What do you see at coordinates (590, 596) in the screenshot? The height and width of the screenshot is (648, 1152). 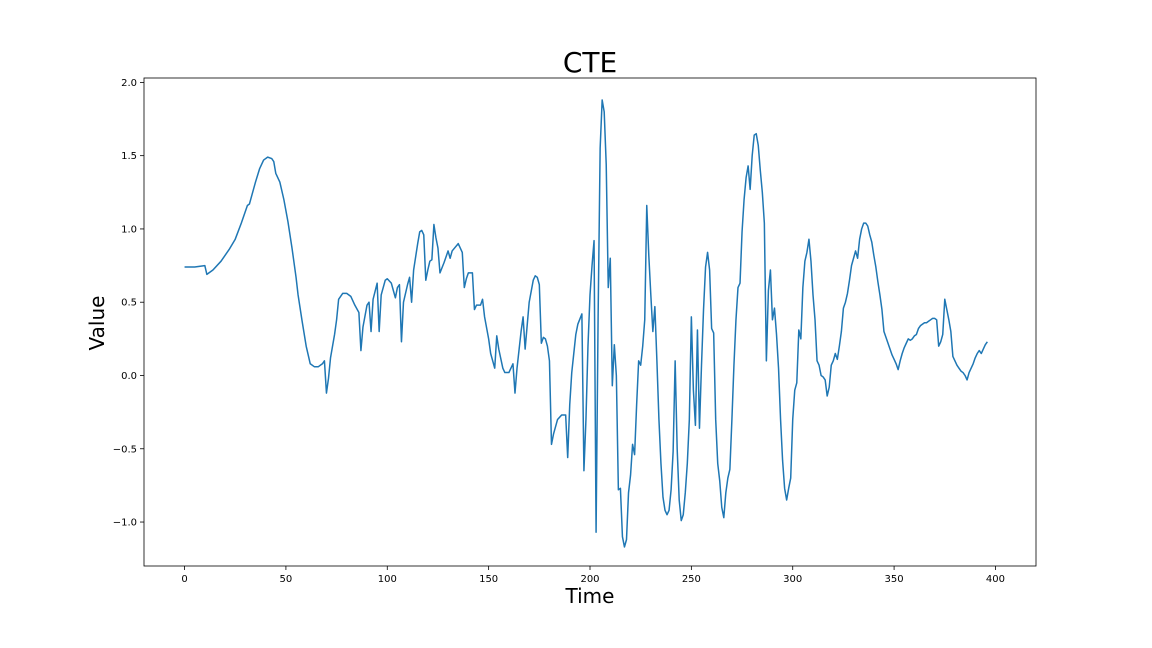 I see `x-axis-label: Time` at bounding box center [590, 596].